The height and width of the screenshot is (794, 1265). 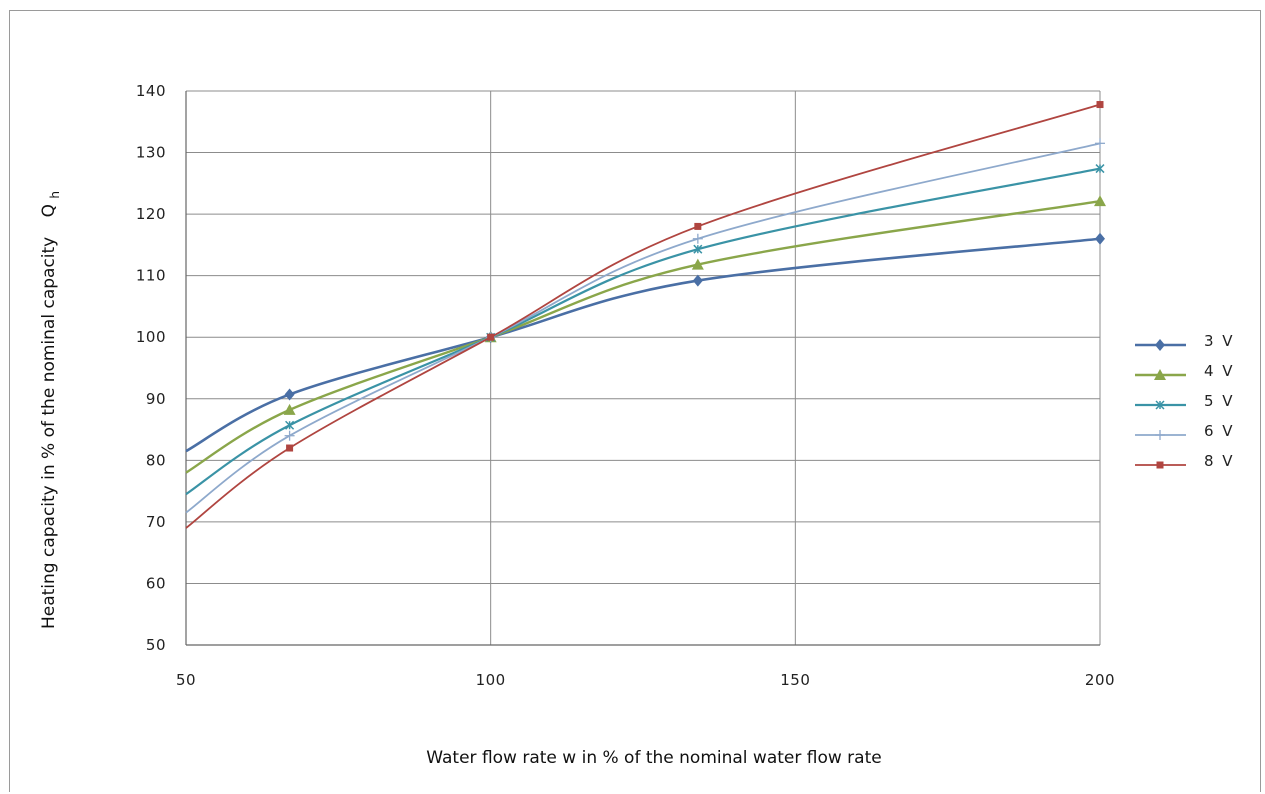 What do you see at coordinates (795, 680) in the screenshot?
I see `x-tick-label: 150` at bounding box center [795, 680].